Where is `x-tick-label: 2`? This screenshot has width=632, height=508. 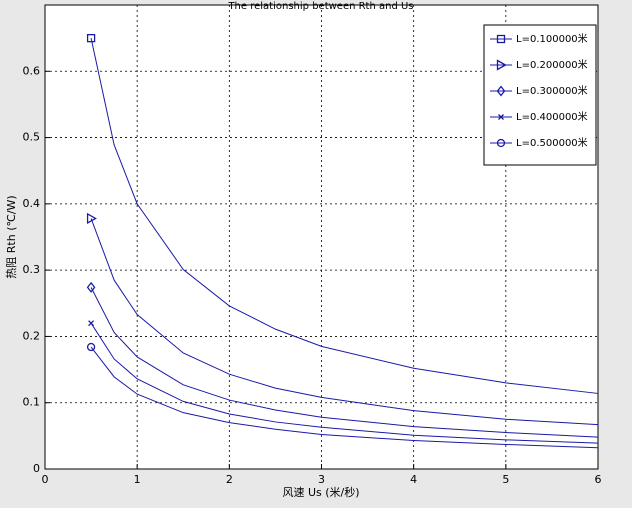
x-tick-label: 2 is located at coordinates (229, 479).